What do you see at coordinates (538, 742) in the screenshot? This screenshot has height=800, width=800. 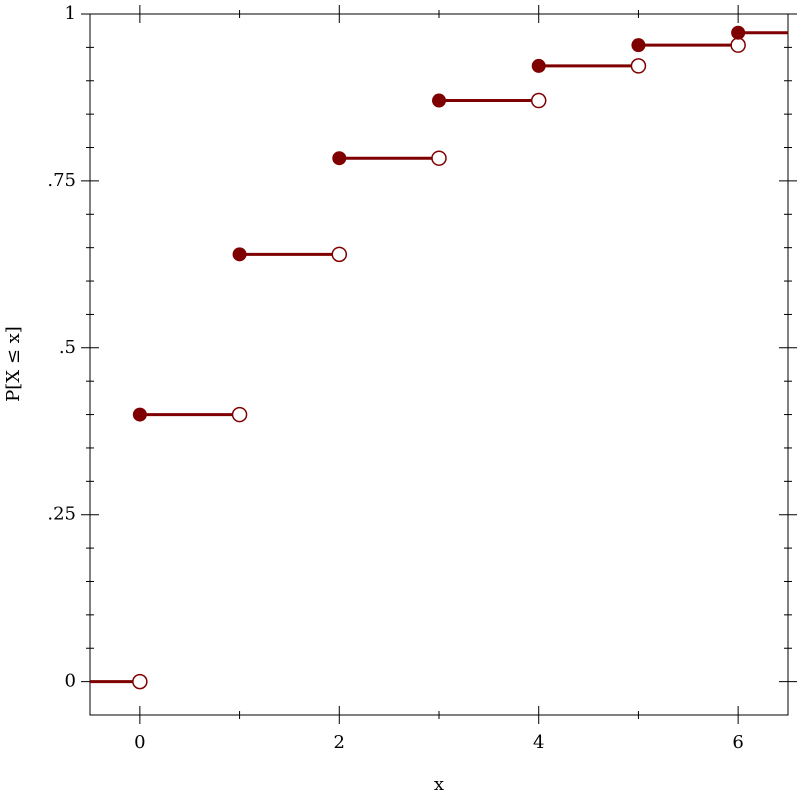 I see `x-tick-label: 4` at bounding box center [538, 742].